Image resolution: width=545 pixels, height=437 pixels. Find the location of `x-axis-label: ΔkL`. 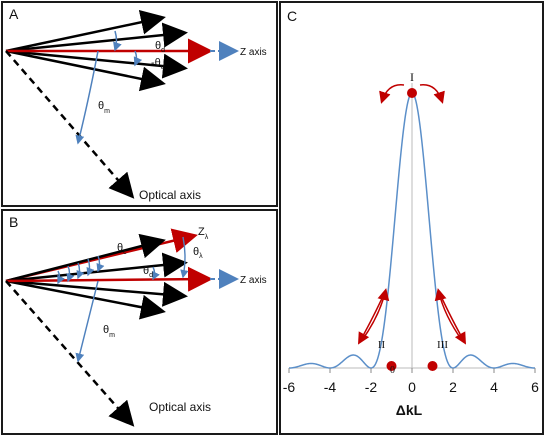

x-axis-label: ΔkL is located at coordinates (409, 410).